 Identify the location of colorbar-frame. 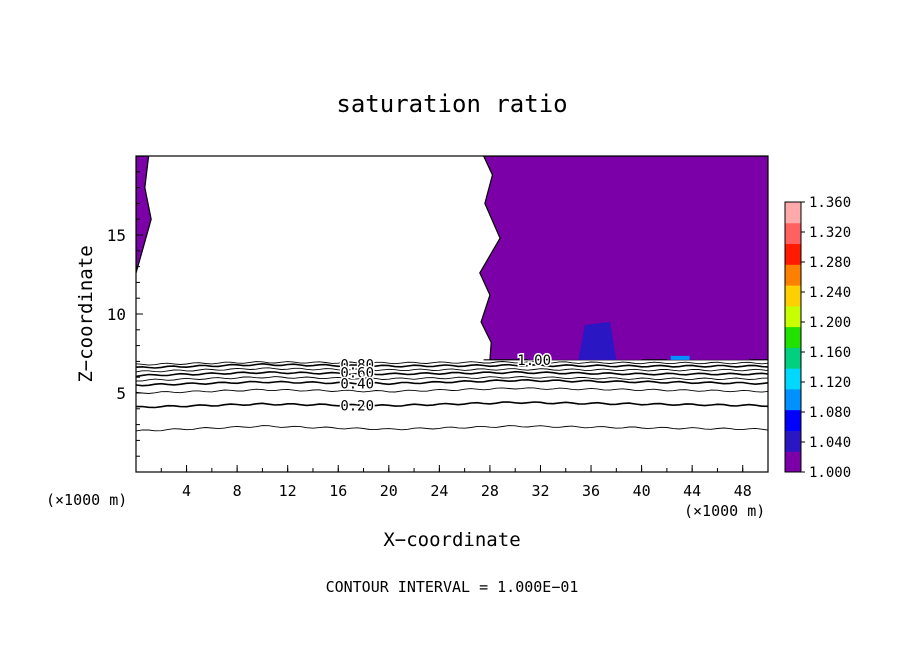
(793, 337).